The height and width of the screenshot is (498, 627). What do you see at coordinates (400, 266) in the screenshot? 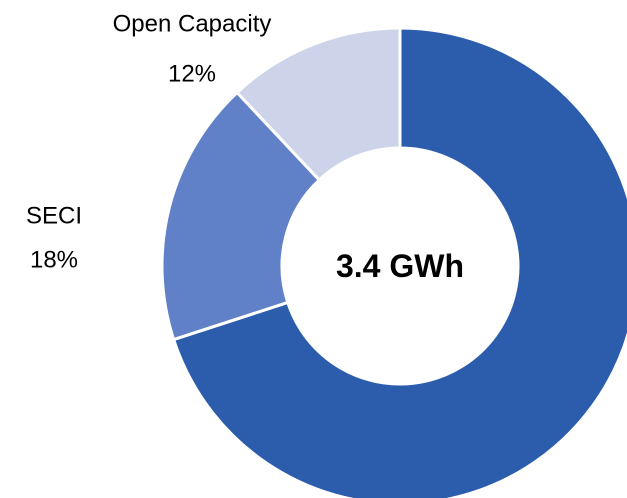
I see `center-label: 3.4 GWh` at bounding box center [400, 266].